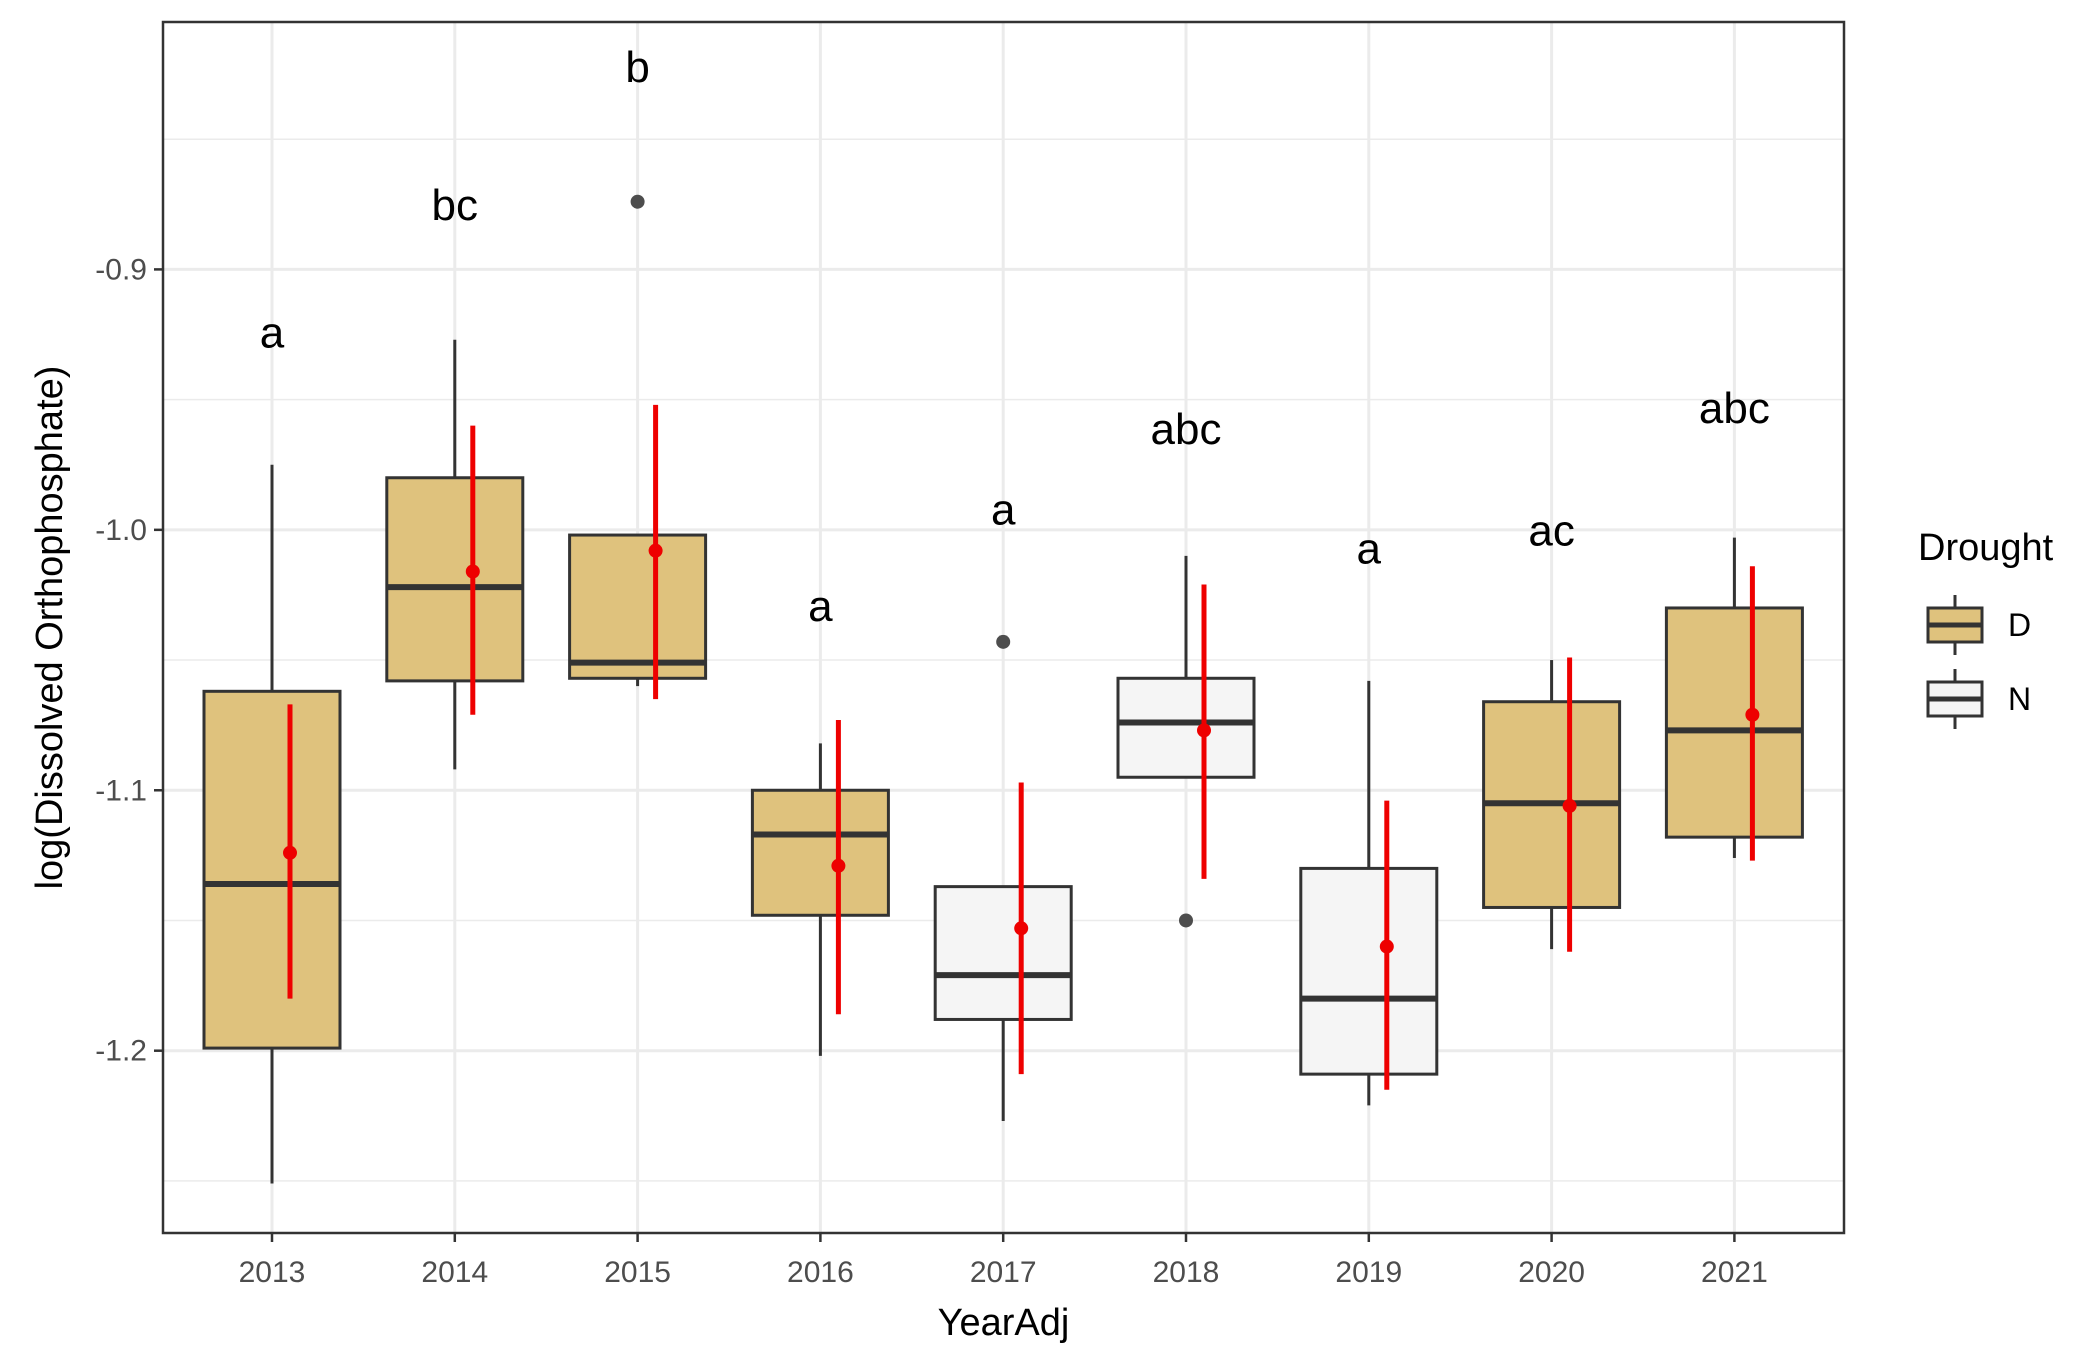 The width and height of the screenshot is (2100, 1350). I want to click on x-axis: 2013 2014 2015 2016 2017 2018 2019 2020 2021, so click(1003, 1261).